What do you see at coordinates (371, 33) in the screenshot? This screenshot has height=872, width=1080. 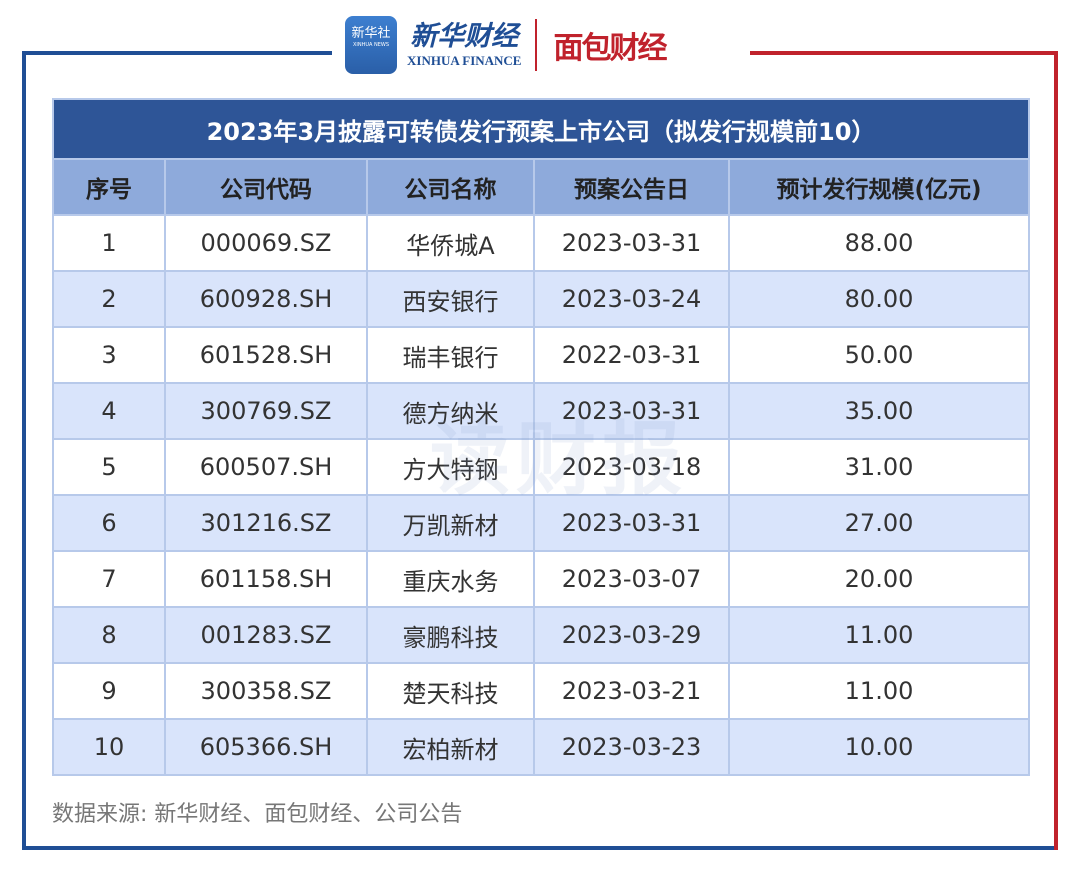 I see `logo-text: 新华社` at bounding box center [371, 33].